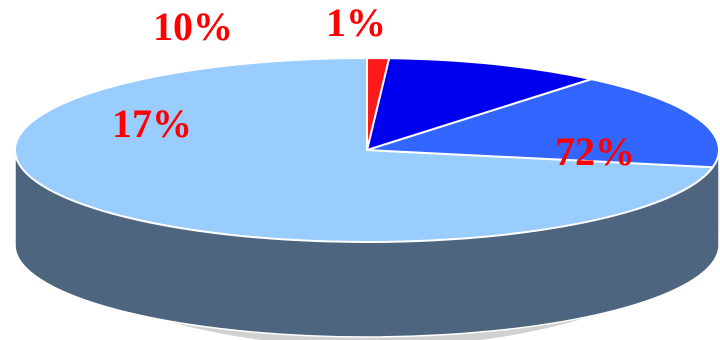 The width and height of the screenshot is (720, 340). What do you see at coordinates (193, 26) in the screenshot?
I see `pie-slice-label-3: 10%` at bounding box center [193, 26].